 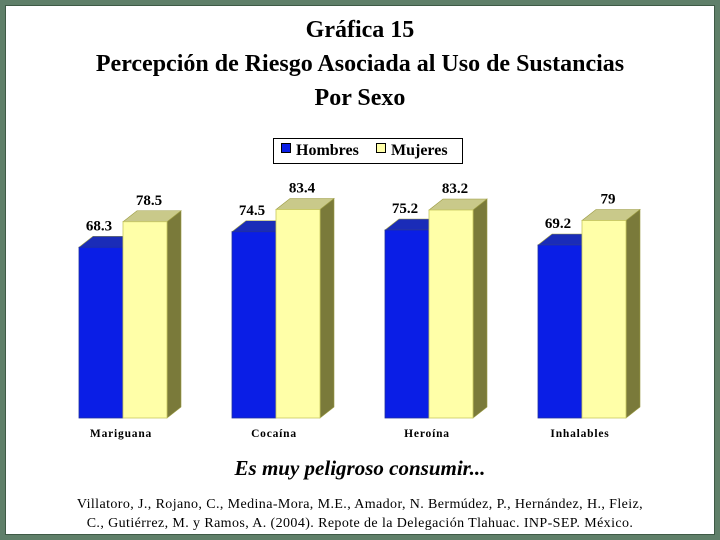 What do you see at coordinates (608, 200) in the screenshot?
I see `value-label-mujeres-4: 79` at bounding box center [608, 200].